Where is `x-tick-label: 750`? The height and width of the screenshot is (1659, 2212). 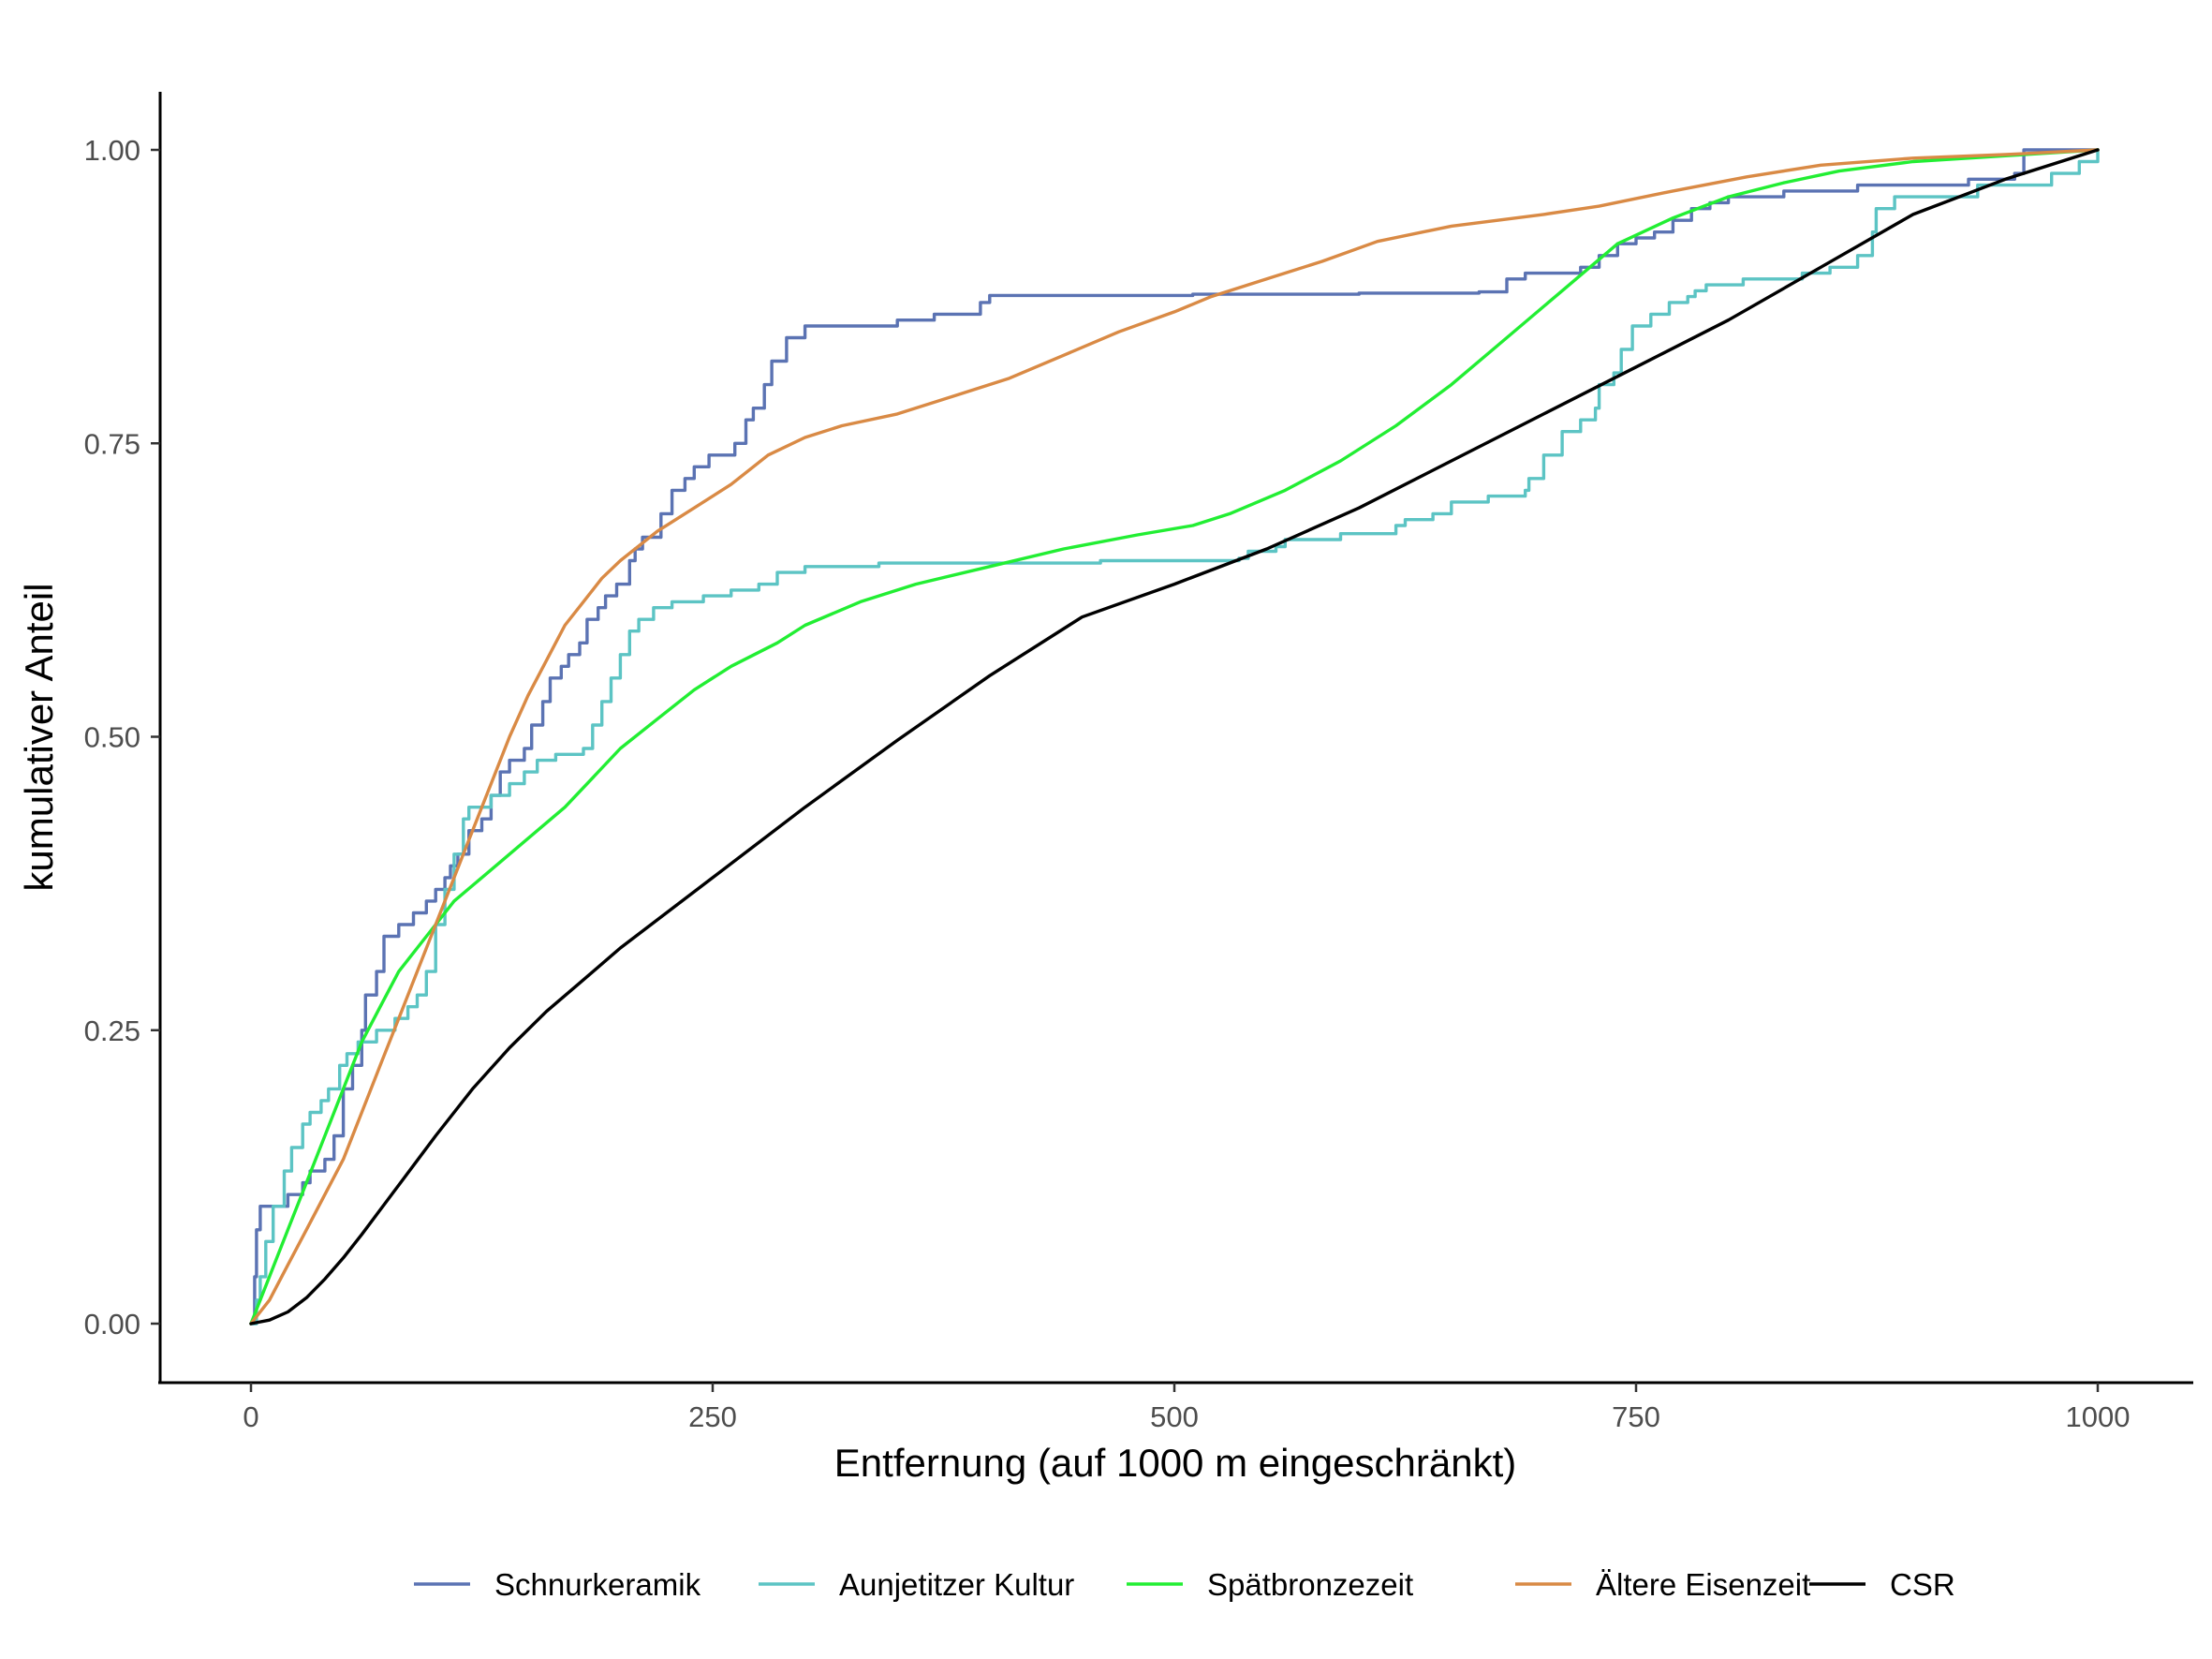
x-tick-label: 750 is located at coordinates (1636, 1417).